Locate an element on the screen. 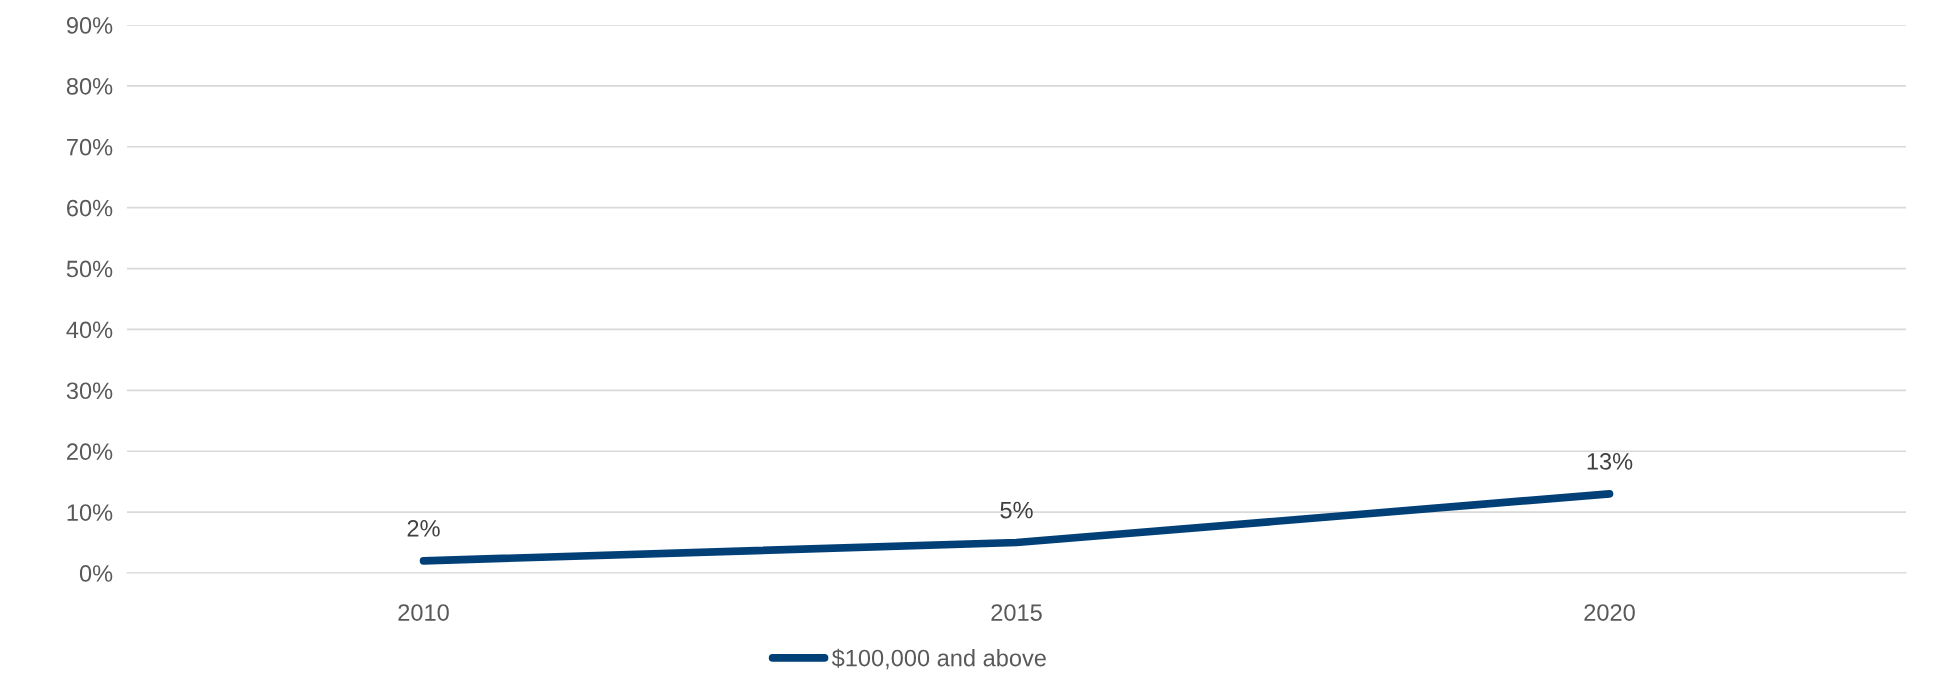 The height and width of the screenshot is (695, 1934). y-tick-label: 0% is located at coordinates (96, 573).